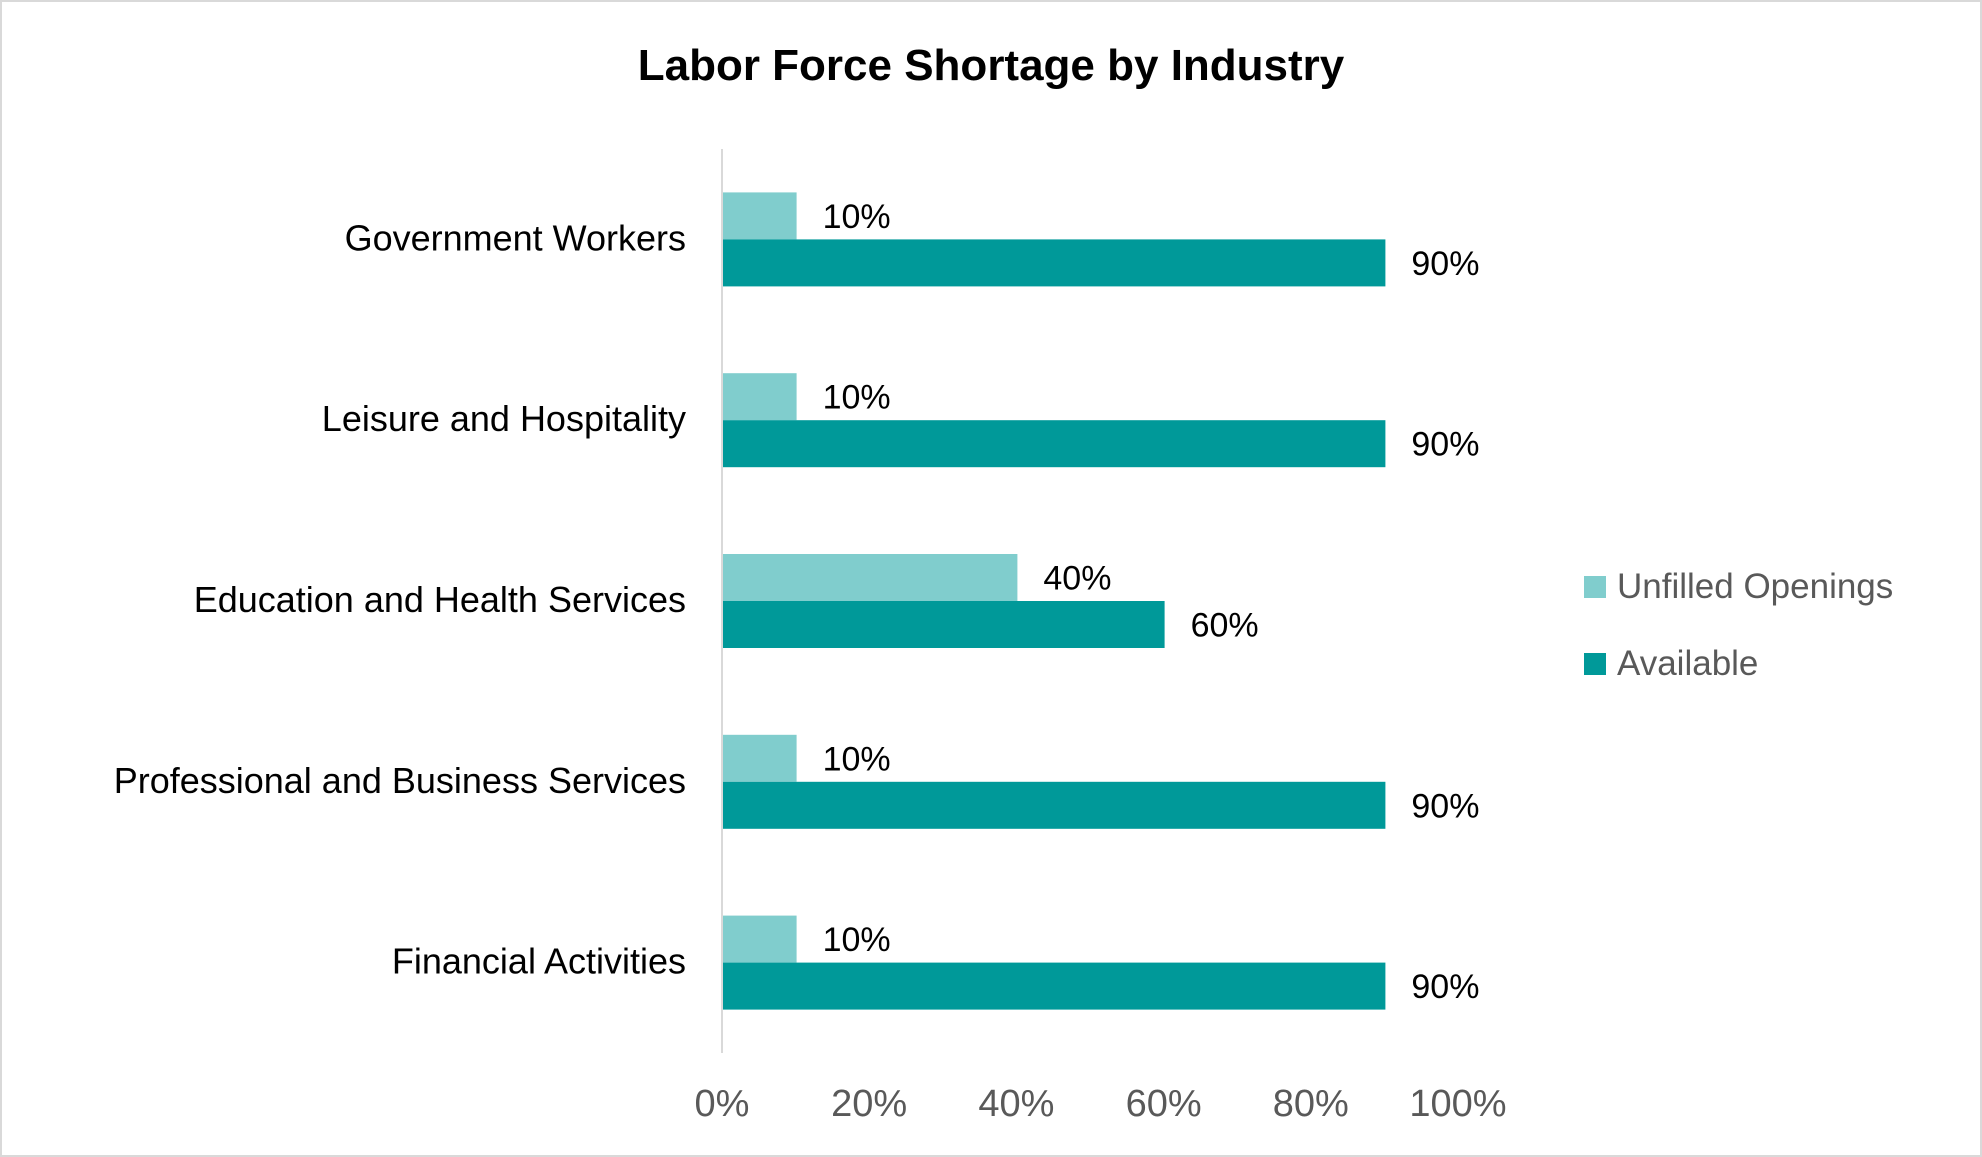  I want to click on category-label: Education and Health Services, so click(440, 599).